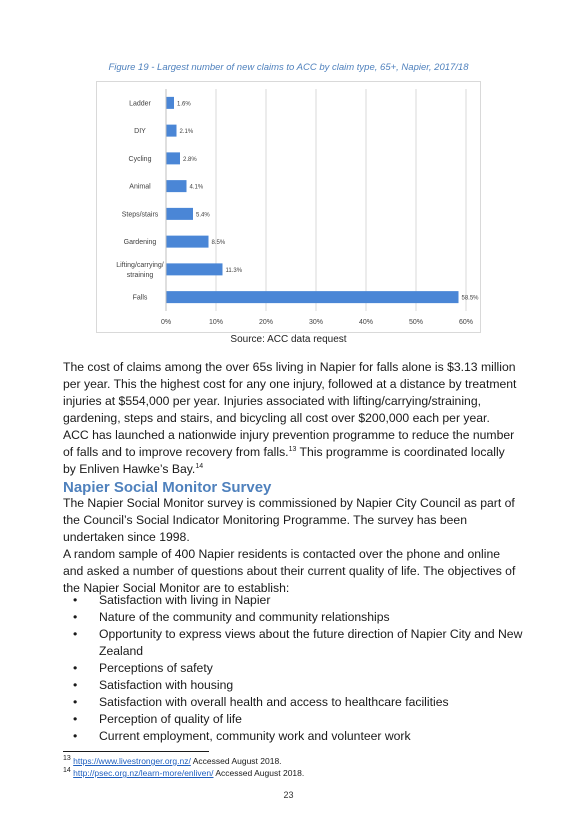 The width and height of the screenshot is (577, 823). What do you see at coordinates (366, 322) in the screenshot?
I see `x-tick-label: 40%` at bounding box center [366, 322].